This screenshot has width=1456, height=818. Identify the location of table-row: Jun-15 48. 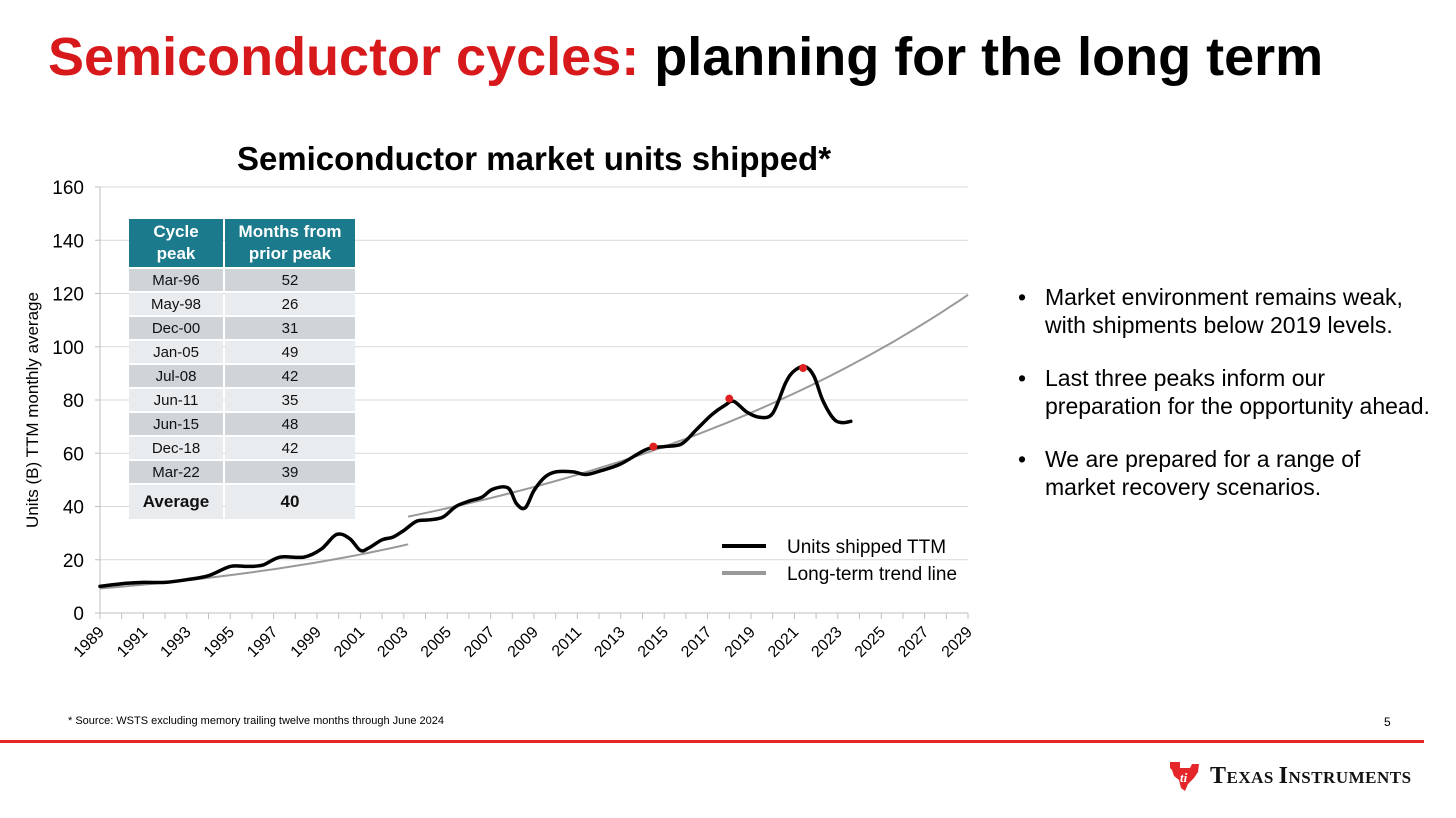
(242, 424).